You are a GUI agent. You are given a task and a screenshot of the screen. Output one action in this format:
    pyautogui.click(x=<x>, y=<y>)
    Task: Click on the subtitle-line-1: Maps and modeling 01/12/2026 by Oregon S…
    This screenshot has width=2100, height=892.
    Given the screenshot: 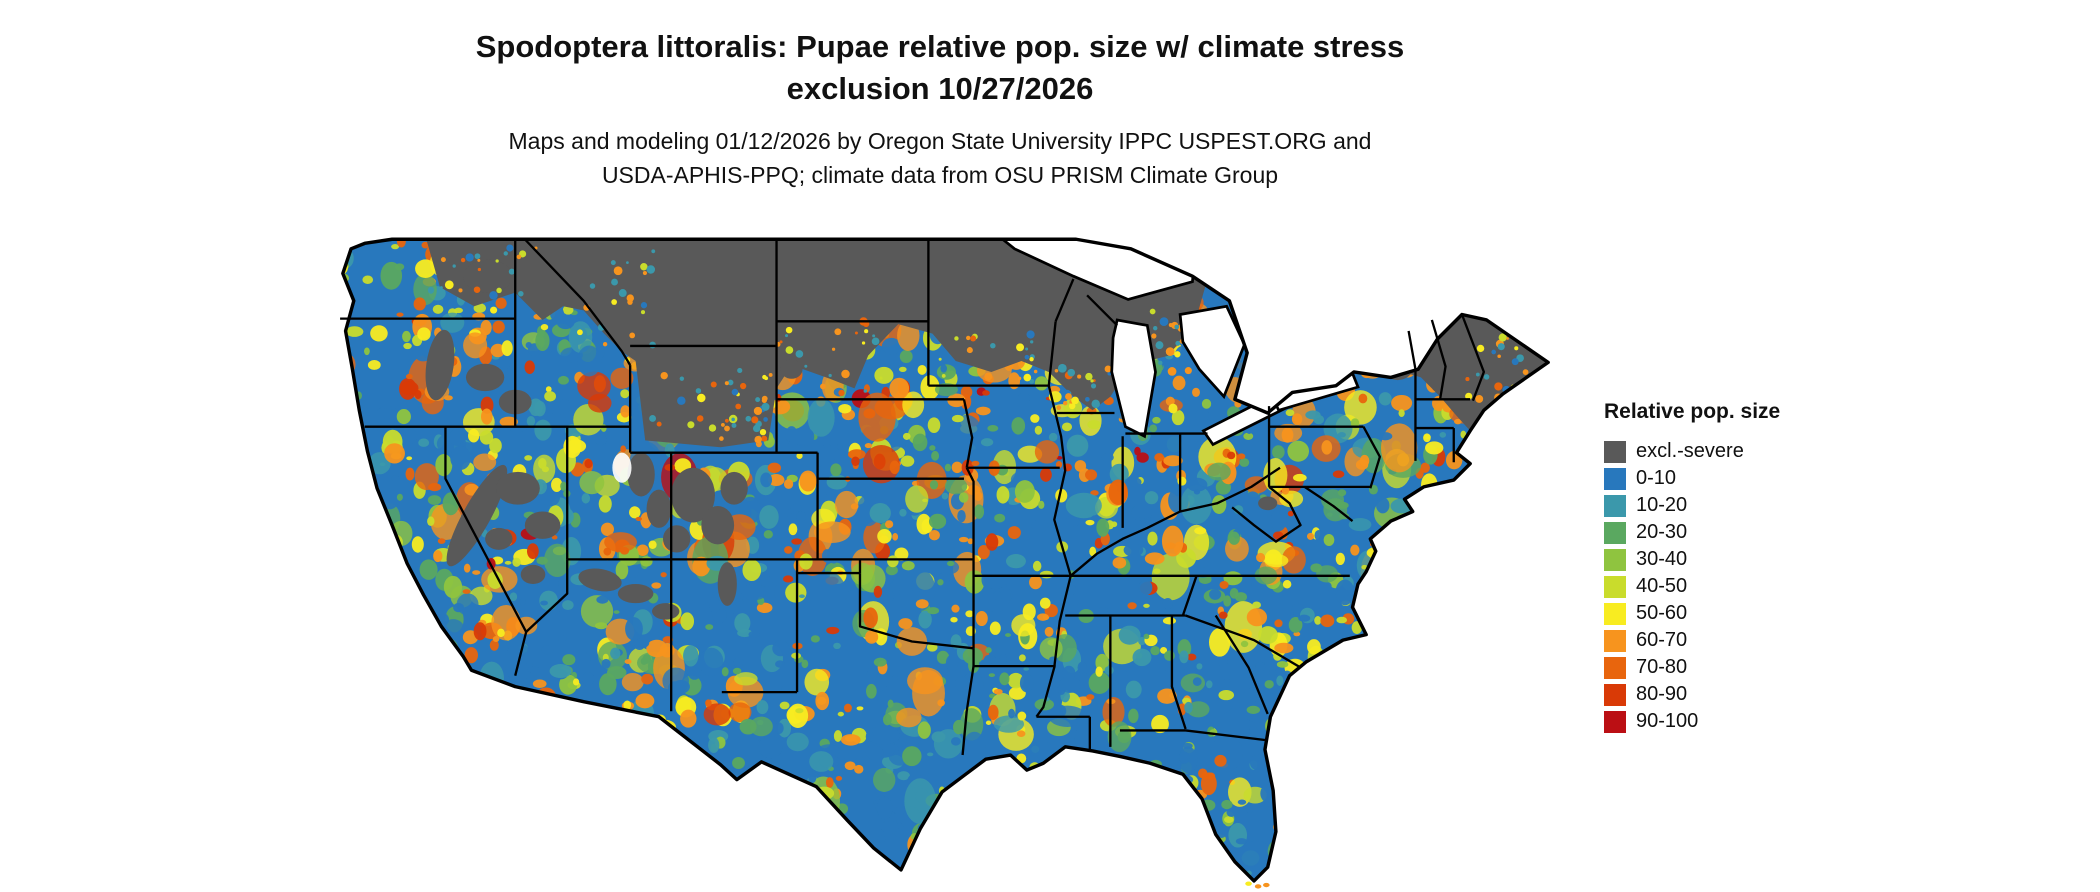 What is the action you would take?
    pyautogui.click(x=940, y=141)
    